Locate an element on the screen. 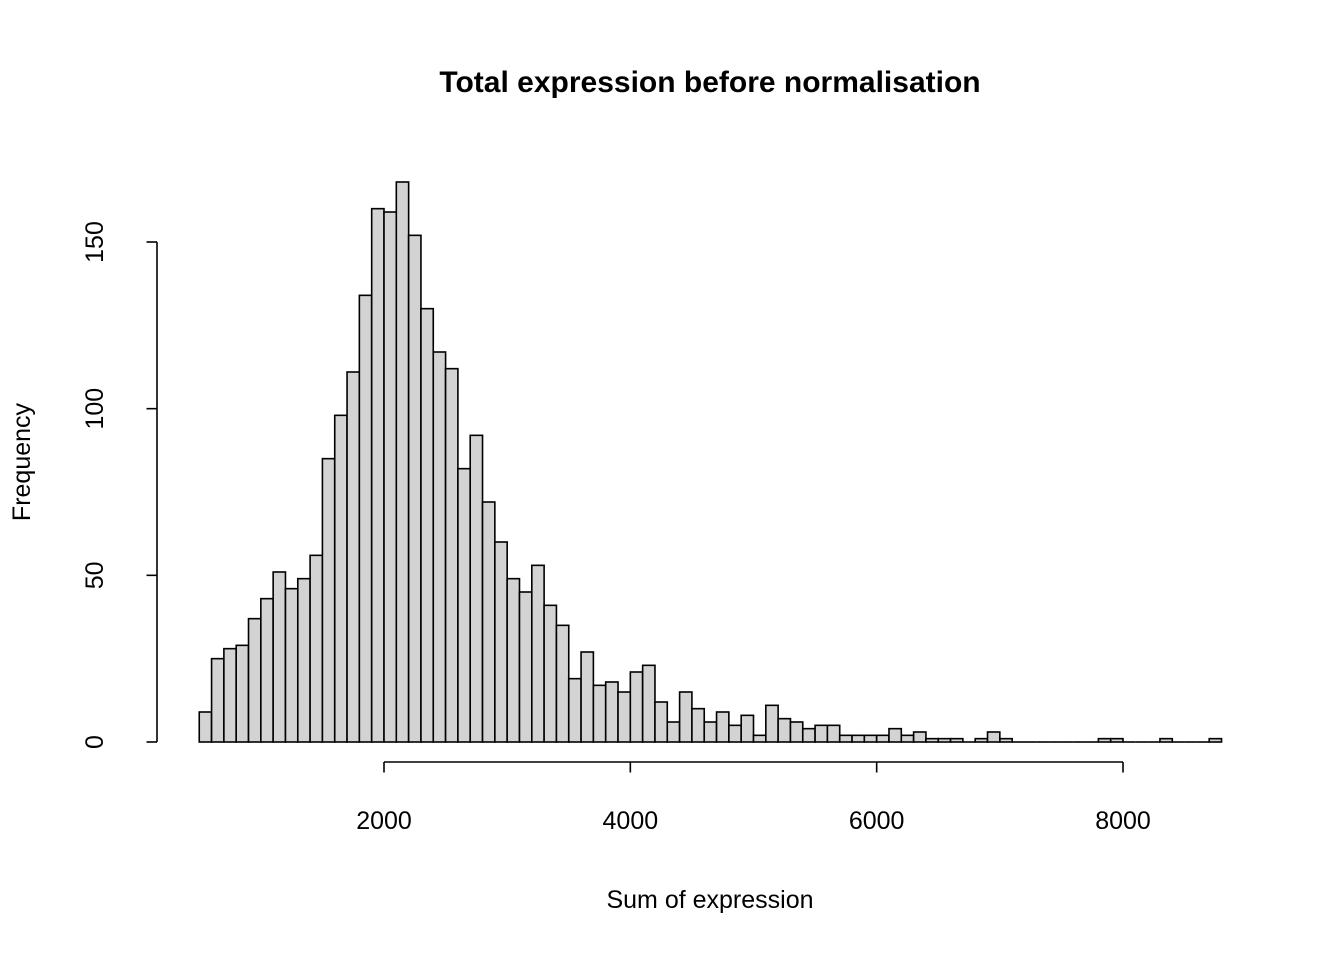 This screenshot has width=1344, height=960. y-tick-label: 0 is located at coordinates (95, 742).